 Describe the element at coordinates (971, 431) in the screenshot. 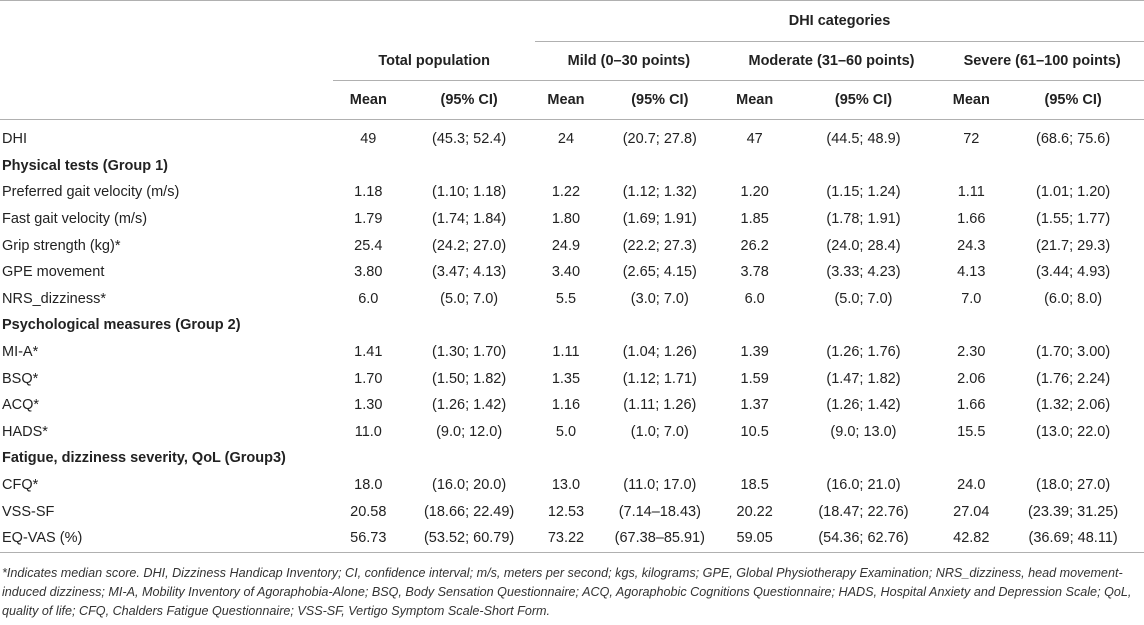

I see `mean-cell: 15.5` at that location.